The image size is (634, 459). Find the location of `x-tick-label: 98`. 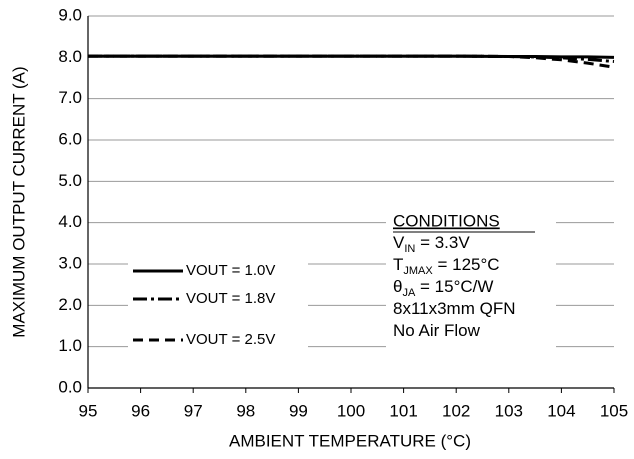

x-tick-label: 98 is located at coordinates (245, 410).